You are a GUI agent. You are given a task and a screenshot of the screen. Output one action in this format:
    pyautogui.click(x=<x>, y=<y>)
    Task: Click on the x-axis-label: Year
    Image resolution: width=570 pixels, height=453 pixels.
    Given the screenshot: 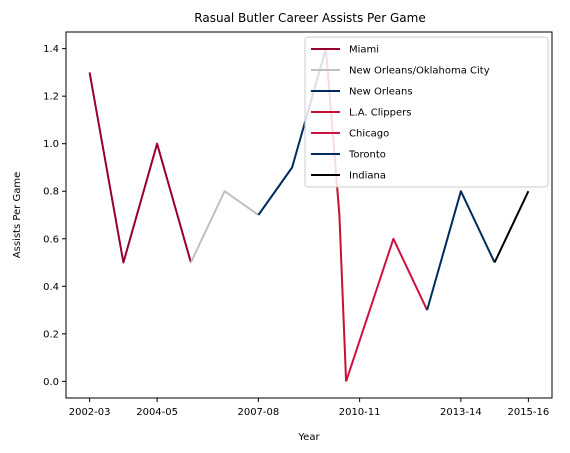 What is the action you would take?
    pyautogui.click(x=308, y=437)
    